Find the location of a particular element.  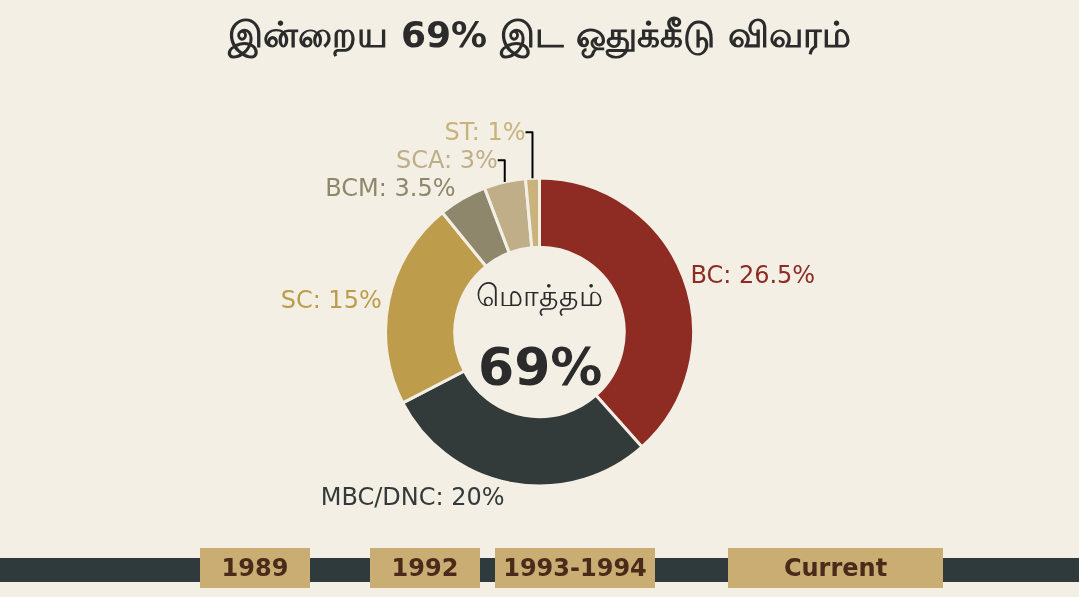

text: Current is located at coordinates (835, 568).